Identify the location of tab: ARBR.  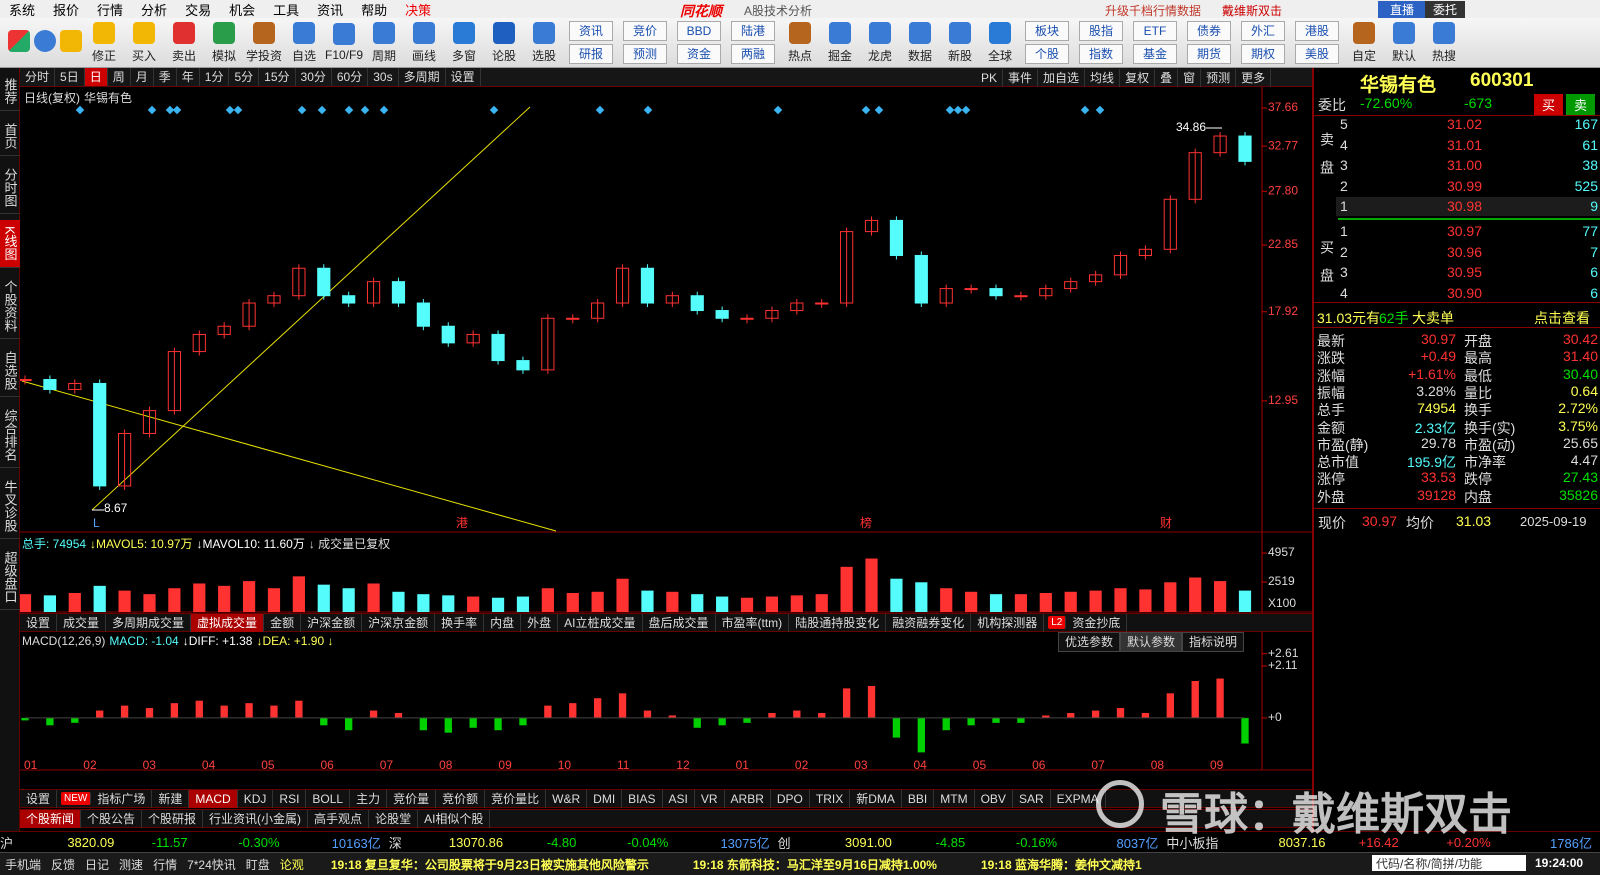
(748, 798).